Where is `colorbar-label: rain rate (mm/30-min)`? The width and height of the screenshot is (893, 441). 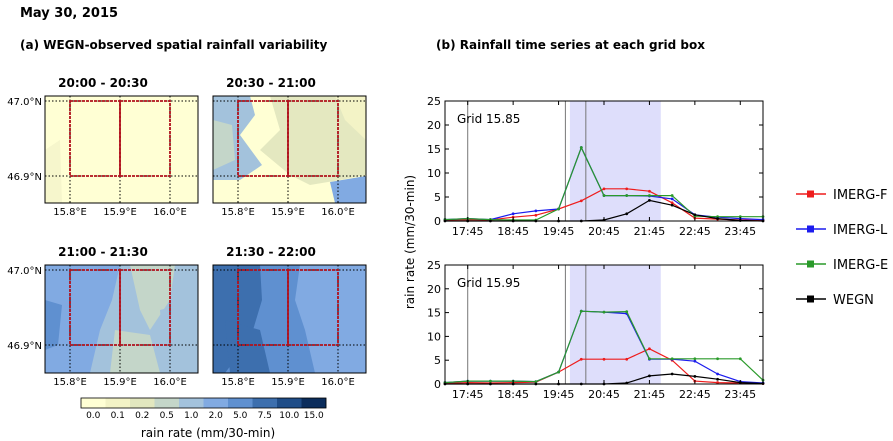
colorbar-label: rain rate (mm/30-min) is located at coordinates (208, 433).